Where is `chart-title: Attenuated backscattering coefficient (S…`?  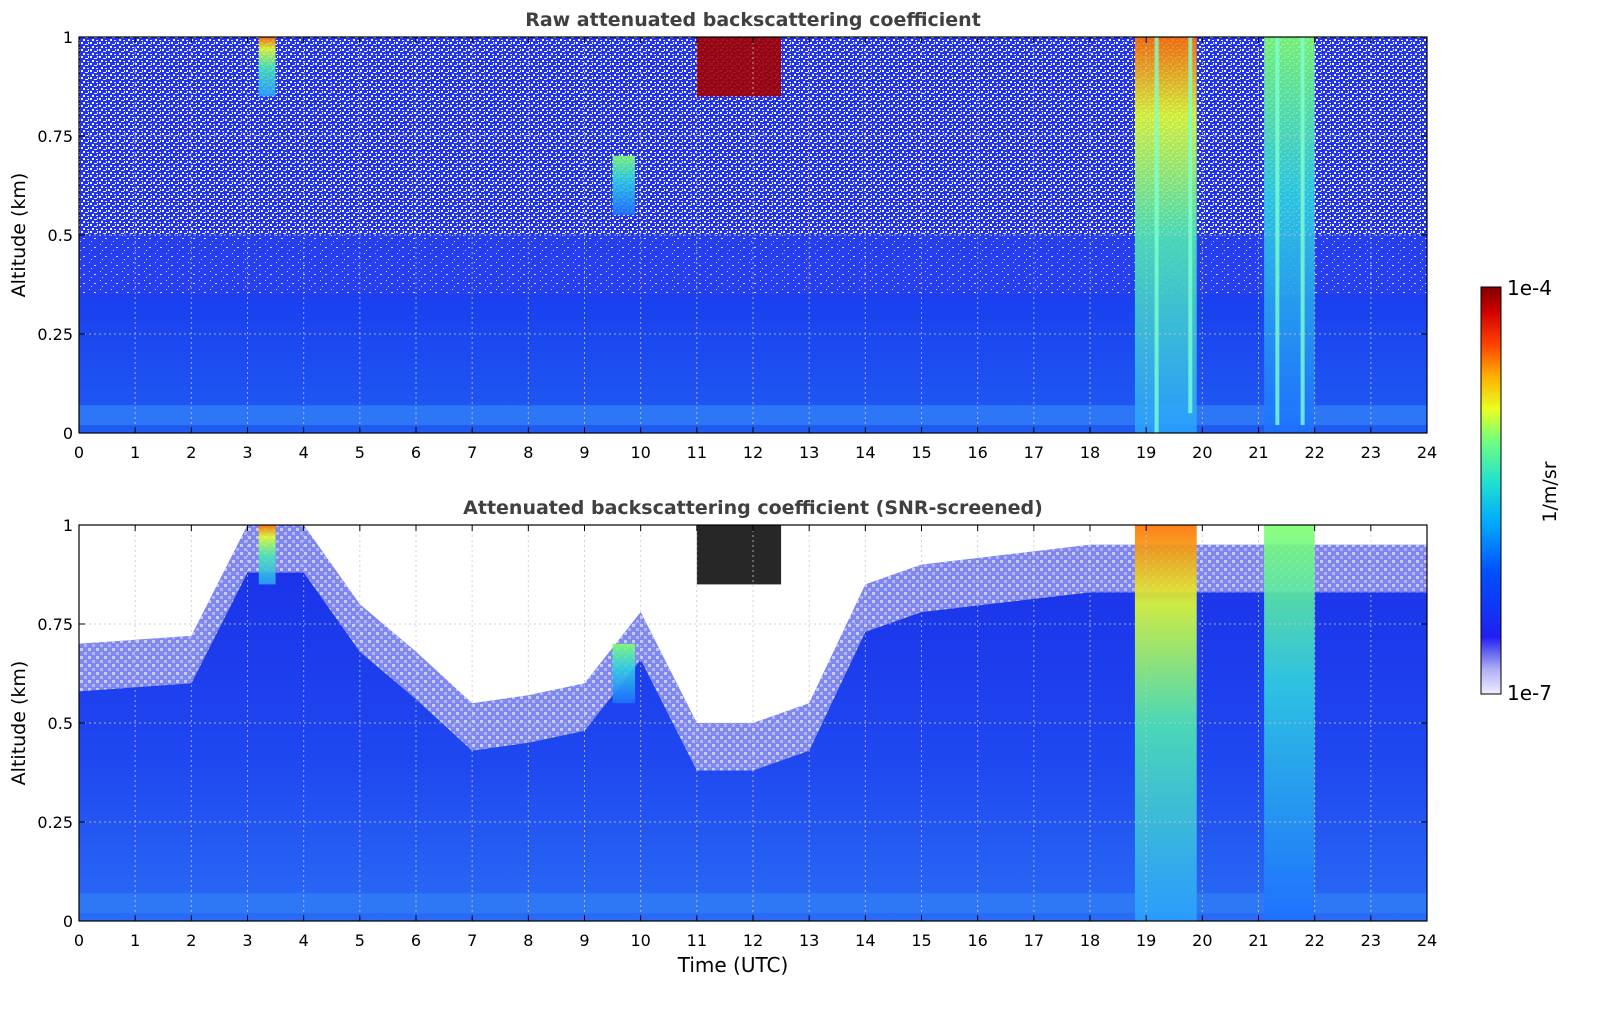
chart-title: Attenuated backscattering coefficient (S… is located at coordinates (753, 508).